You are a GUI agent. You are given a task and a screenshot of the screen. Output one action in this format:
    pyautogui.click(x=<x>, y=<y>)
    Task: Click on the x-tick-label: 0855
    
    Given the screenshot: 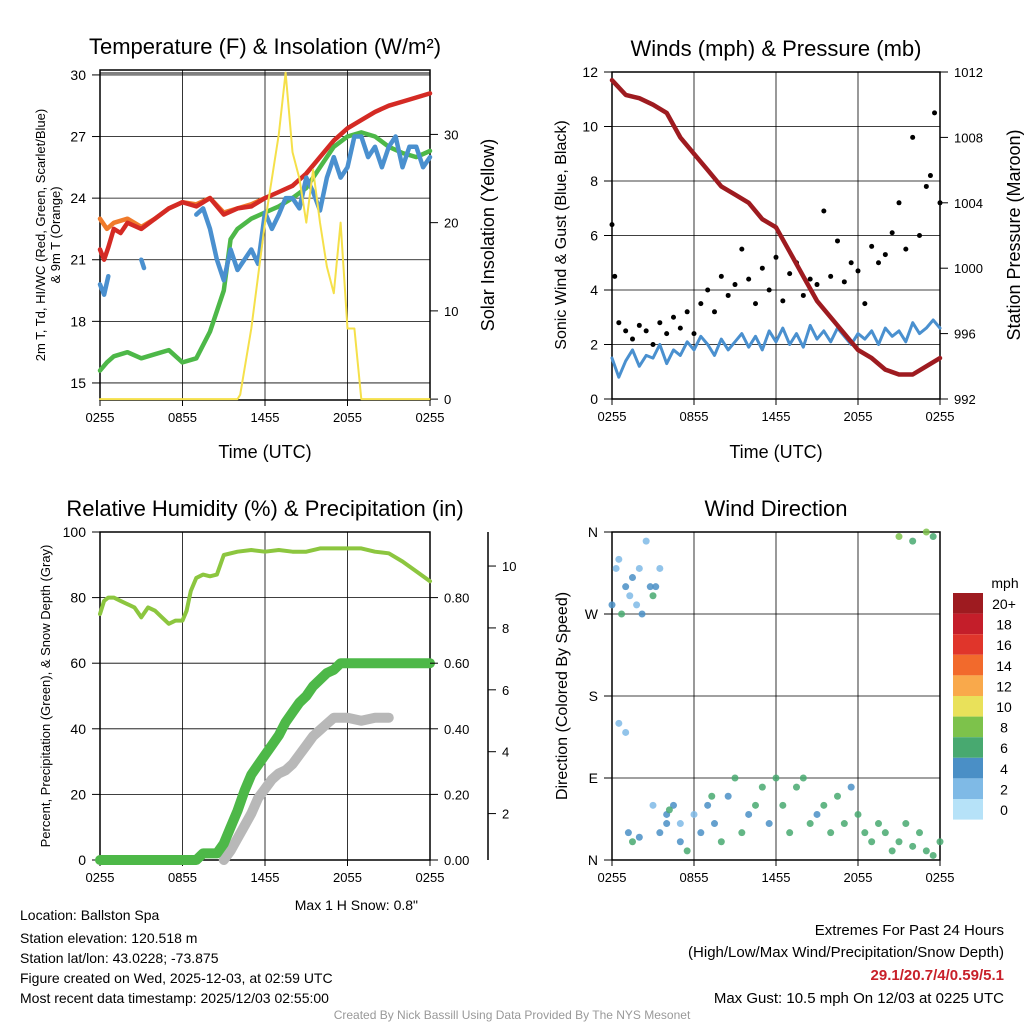 What is the action you would take?
    pyautogui.click(x=182, y=877)
    